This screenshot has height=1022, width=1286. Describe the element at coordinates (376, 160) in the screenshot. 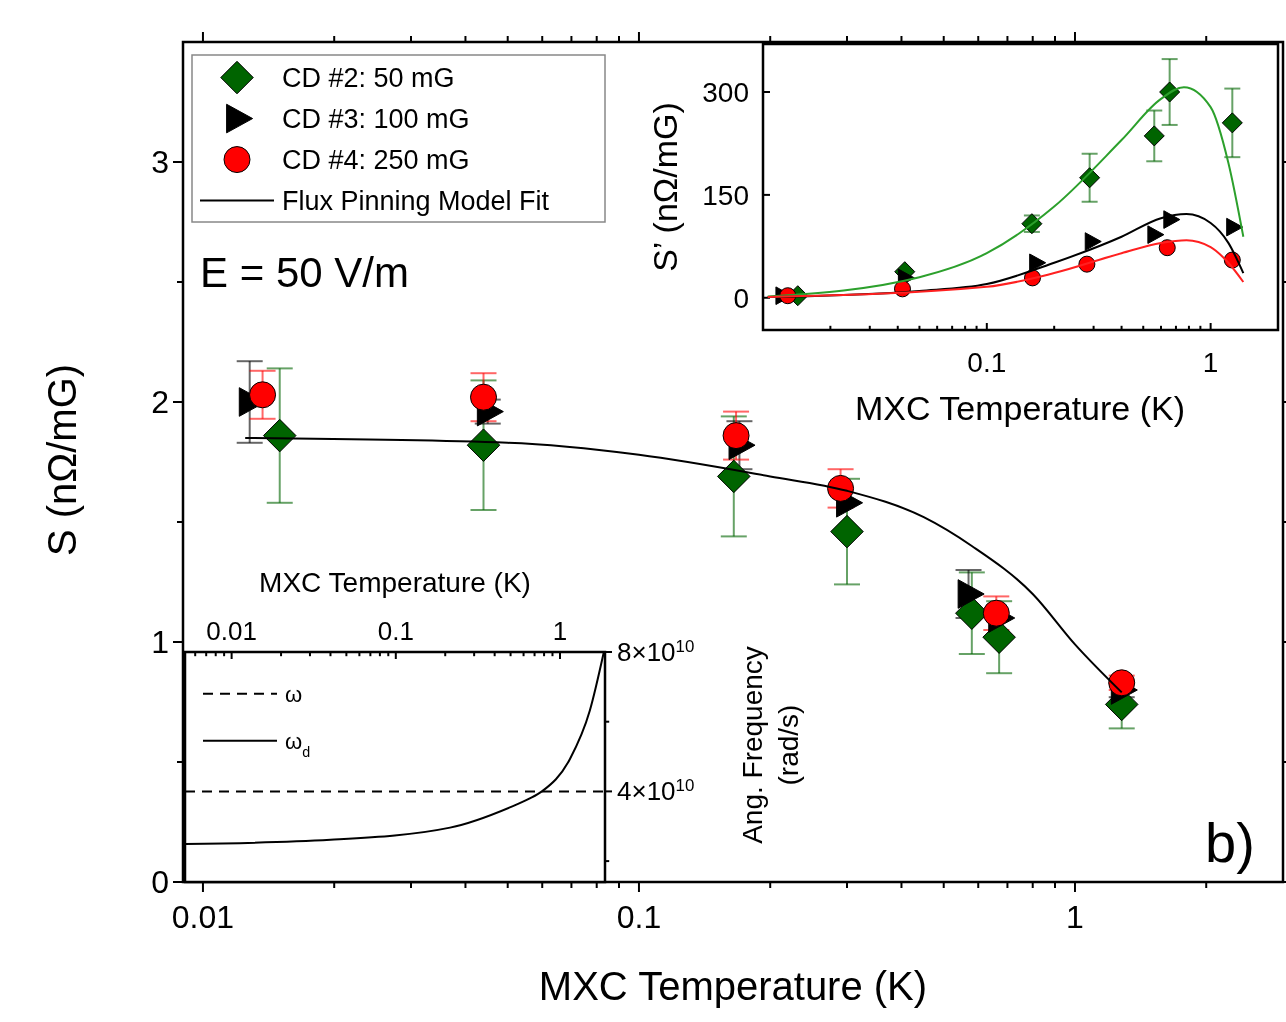

I see `legend-label: CD #4: 250 mG` at that location.